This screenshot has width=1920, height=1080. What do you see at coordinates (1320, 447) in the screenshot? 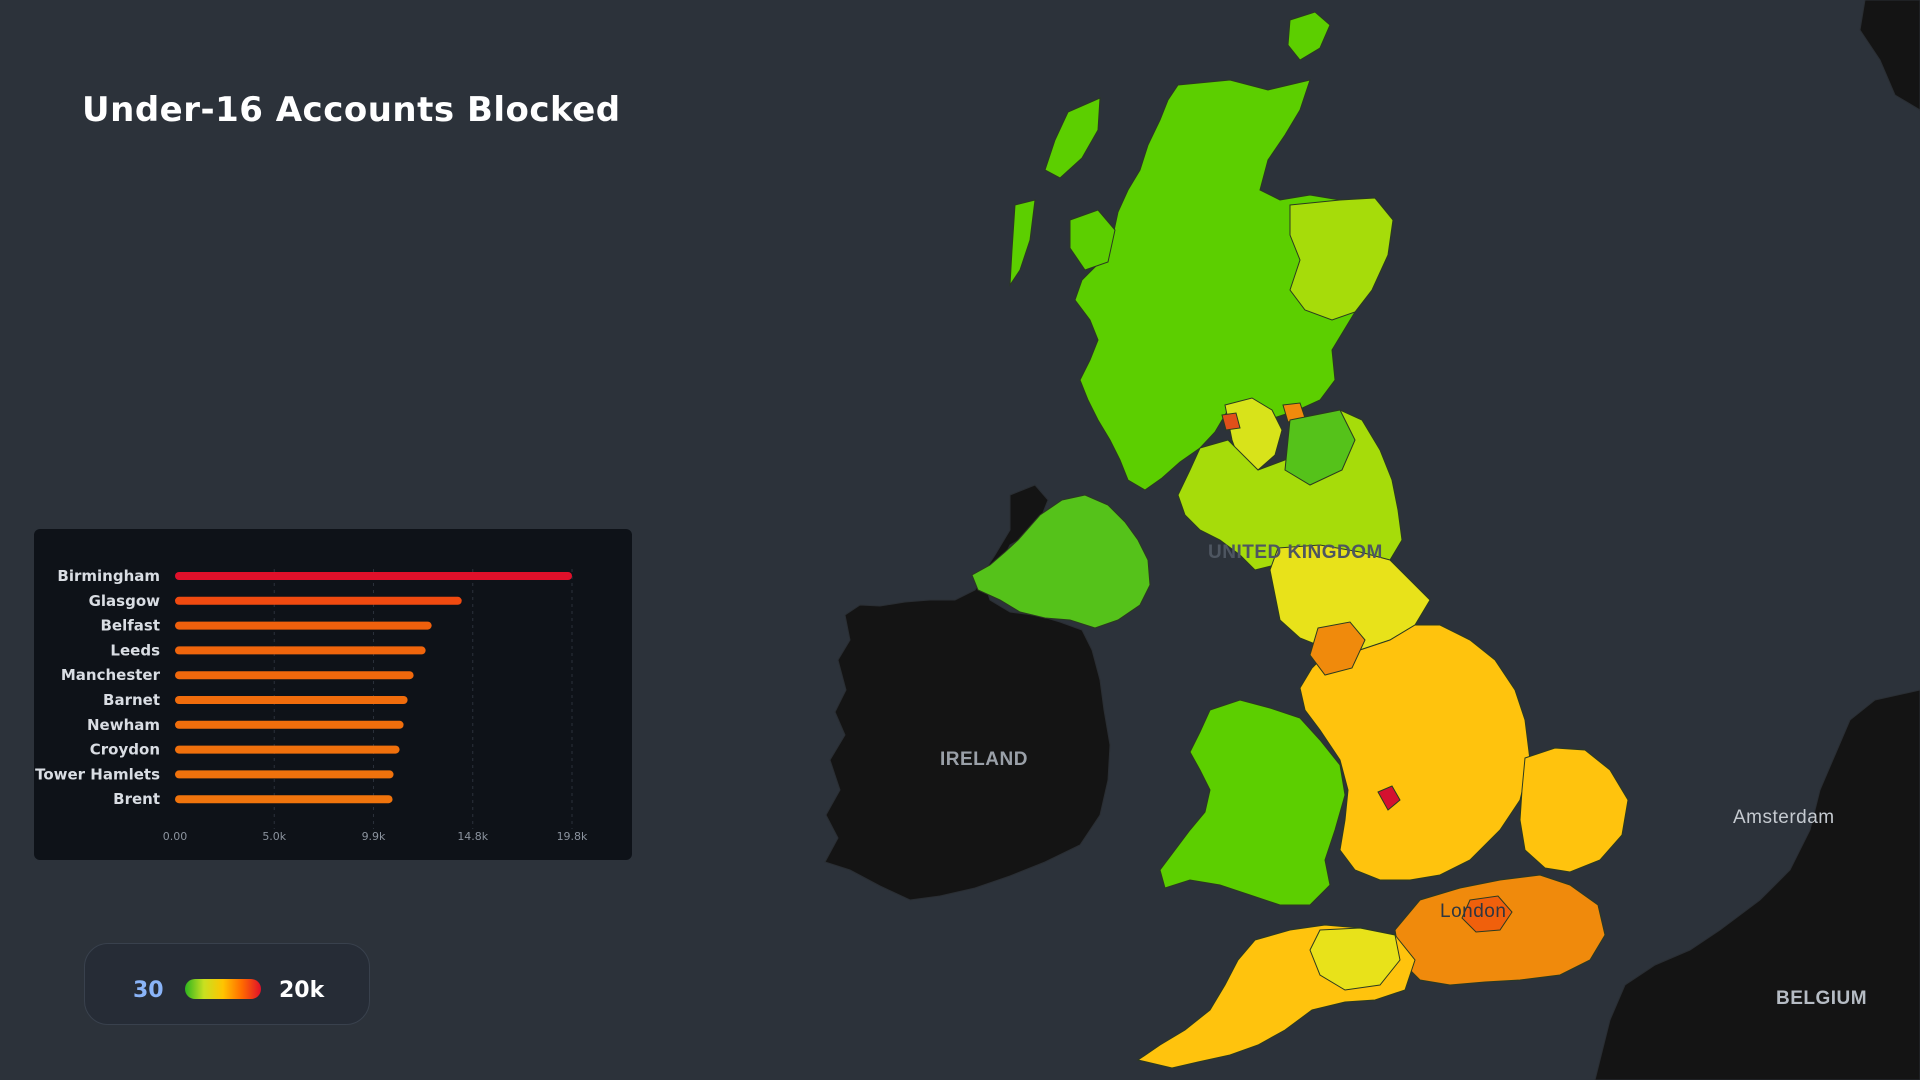
I see `northeast-green-region` at bounding box center [1320, 447].